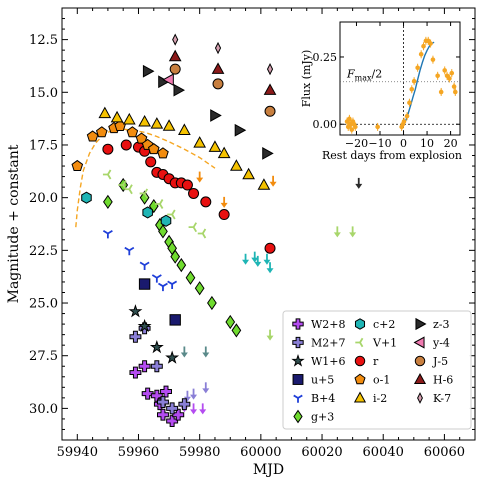  What do you see at coordinates (154, 334) in the screenshot?
I see `series-W1+6` at bounding box center [154, 334].